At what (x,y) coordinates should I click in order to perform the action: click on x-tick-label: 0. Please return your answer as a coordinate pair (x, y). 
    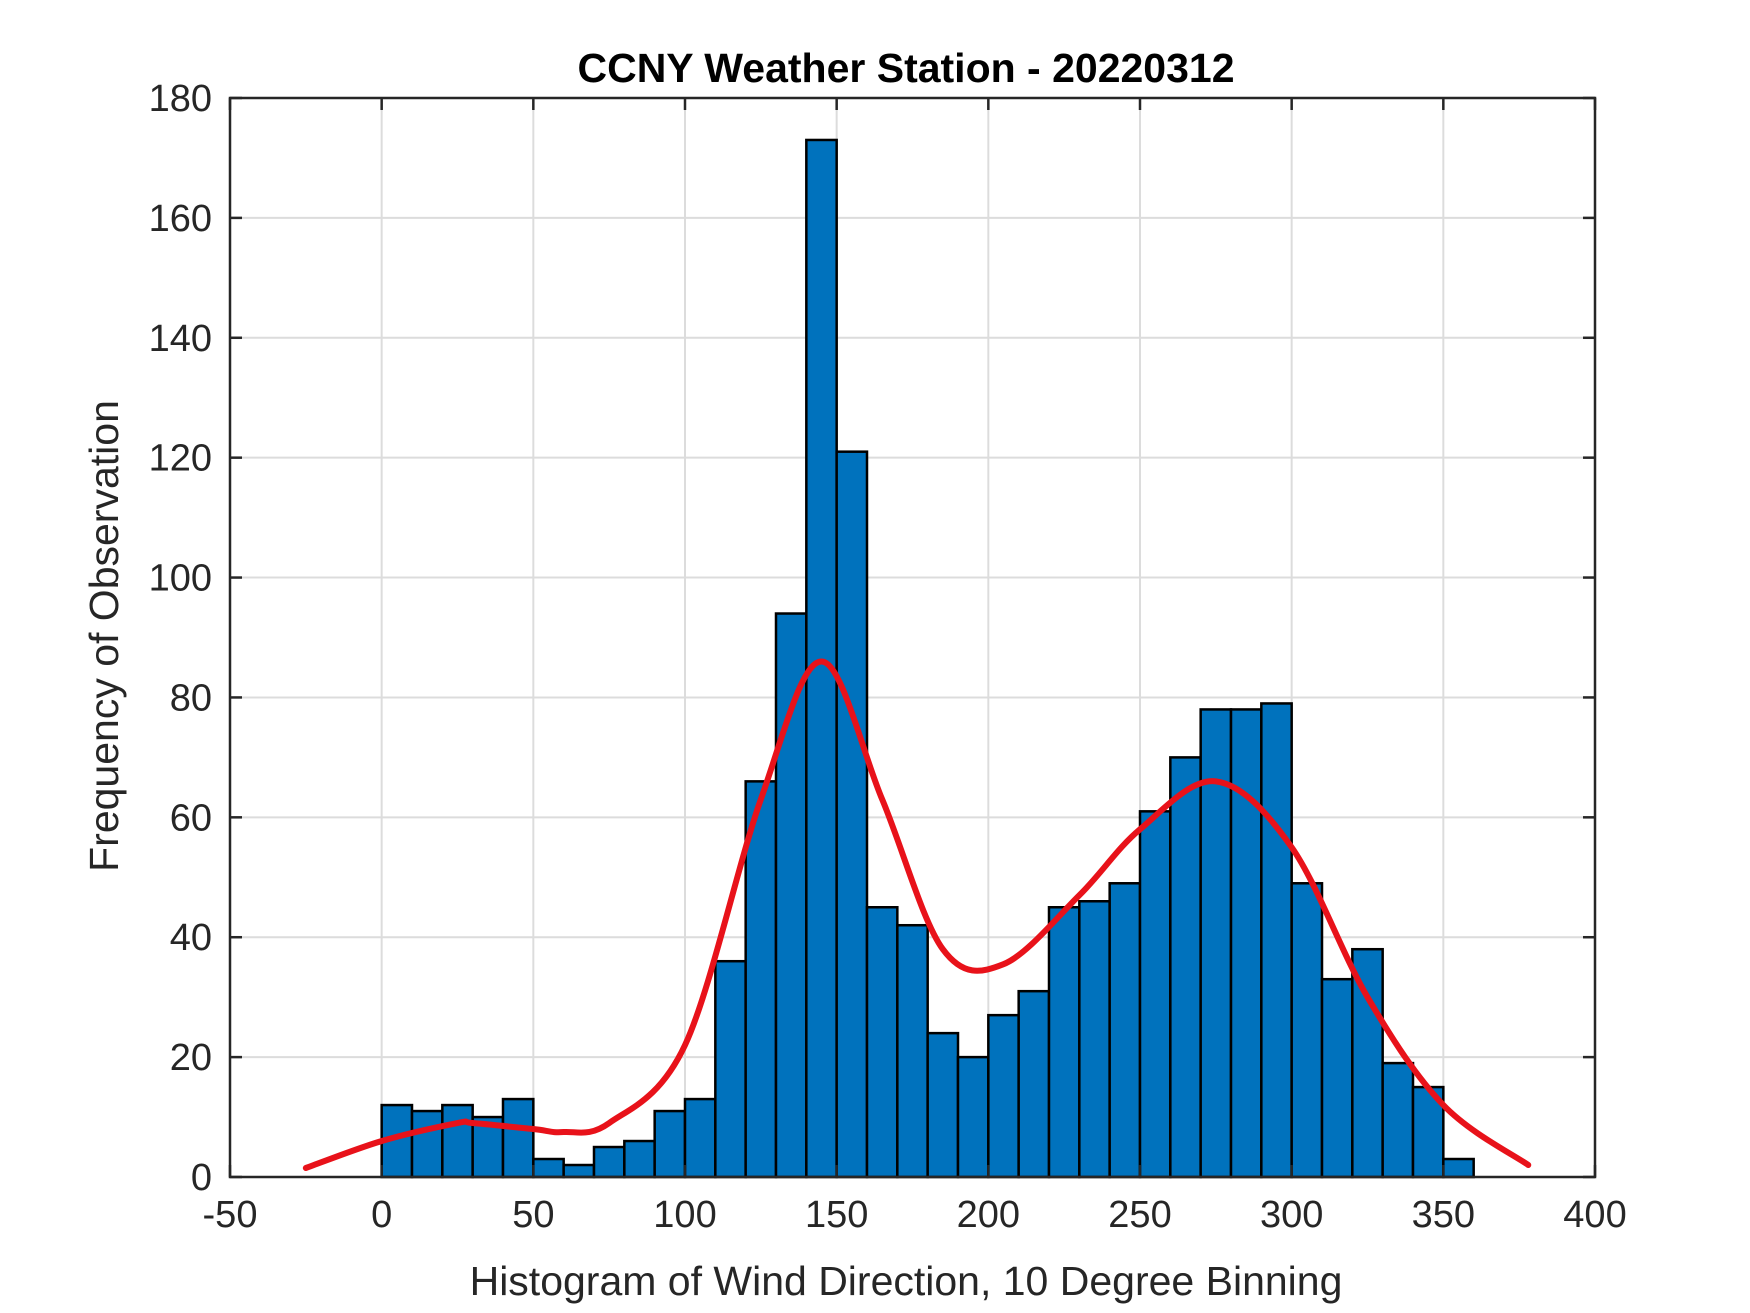
    Looking at the image, I should click on (381, 1215).